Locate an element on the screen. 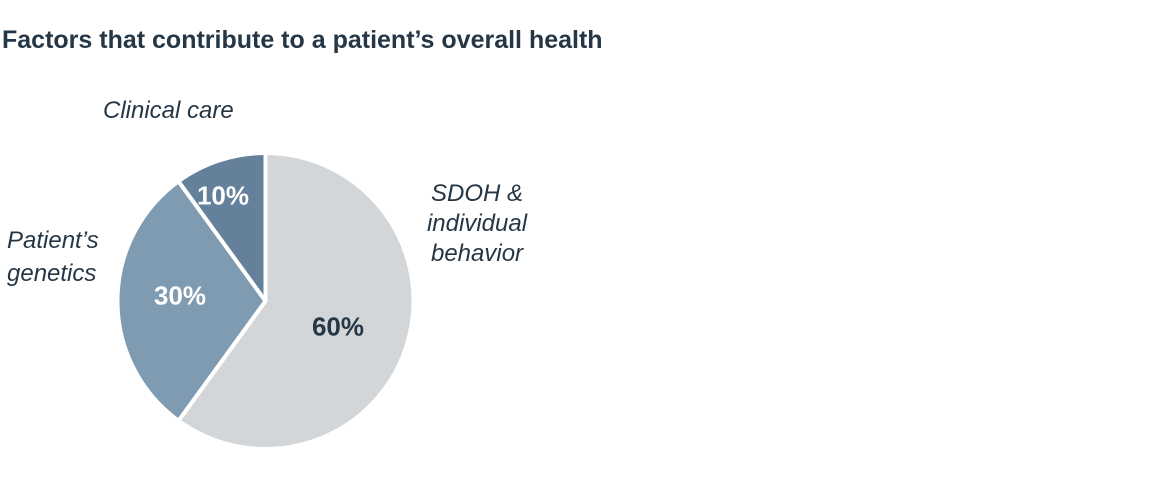 This screenshot has height=479, width=1152. slice-label-line: genetics is located at coordinates (52, 273).